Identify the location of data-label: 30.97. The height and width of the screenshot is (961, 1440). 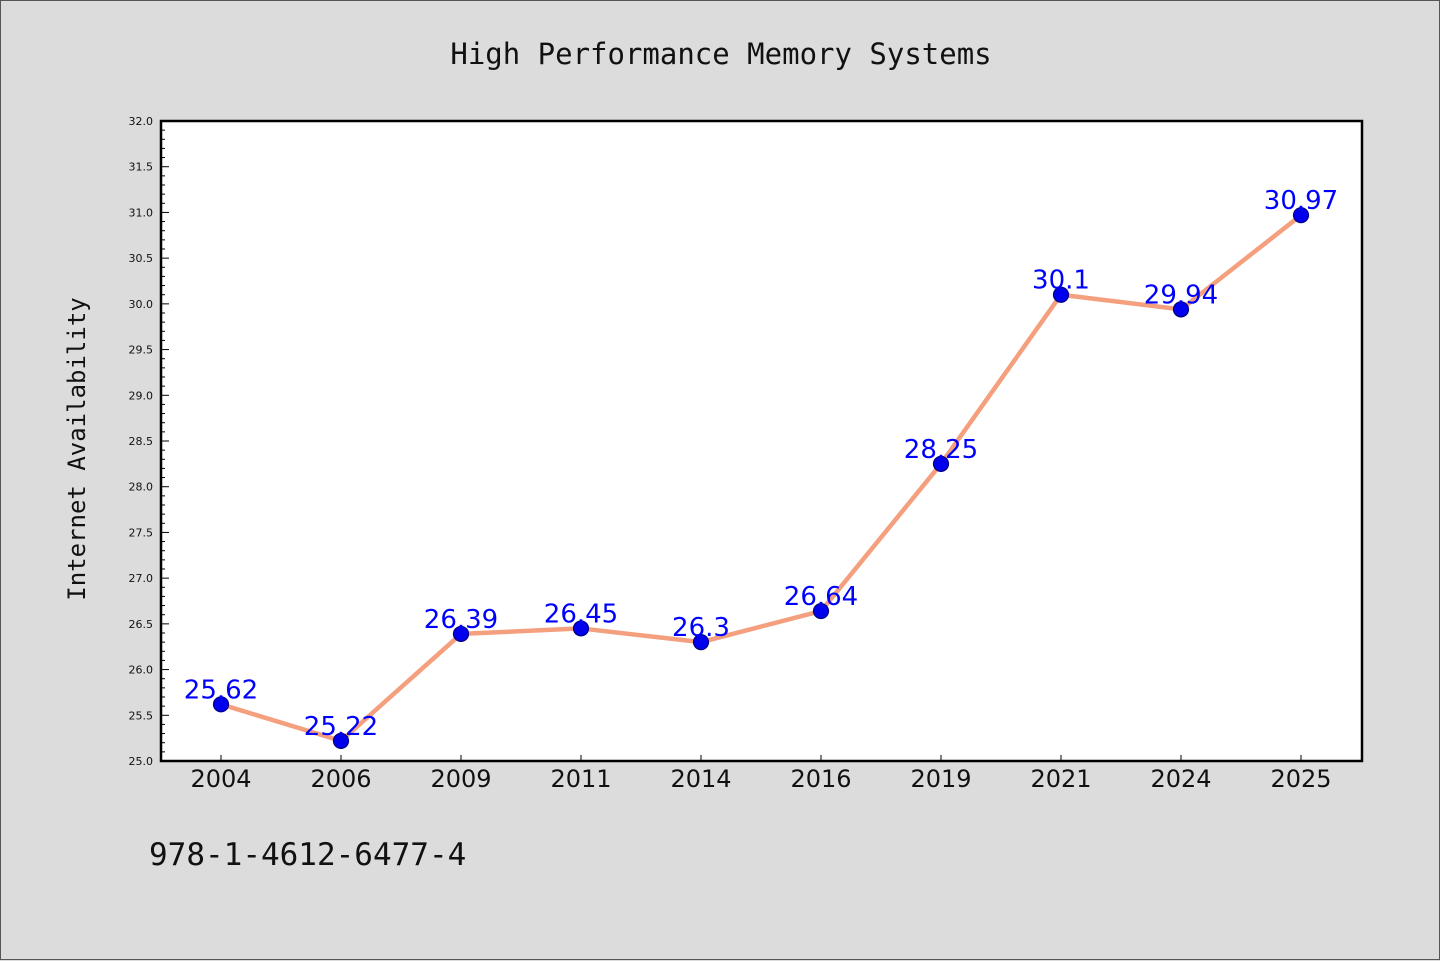
(1301, 201).